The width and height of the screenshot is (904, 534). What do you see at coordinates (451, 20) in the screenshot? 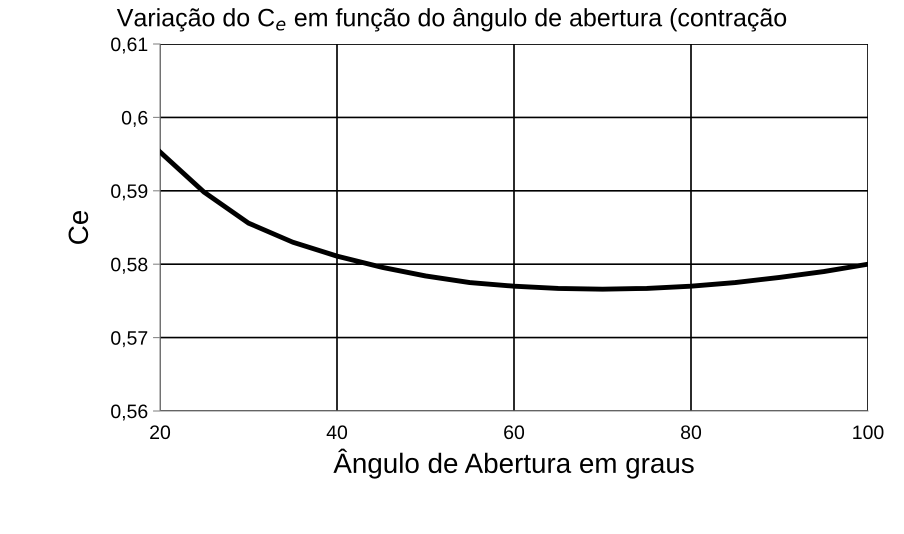
I see `chart-title: Variação do C$_{e}$ em função do ângulo de abertura (contração` at bounding box center [451, 20].